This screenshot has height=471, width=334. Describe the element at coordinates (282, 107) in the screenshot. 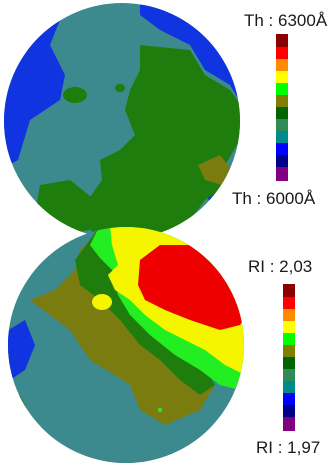

I see `thickness-colorbar` at that location.